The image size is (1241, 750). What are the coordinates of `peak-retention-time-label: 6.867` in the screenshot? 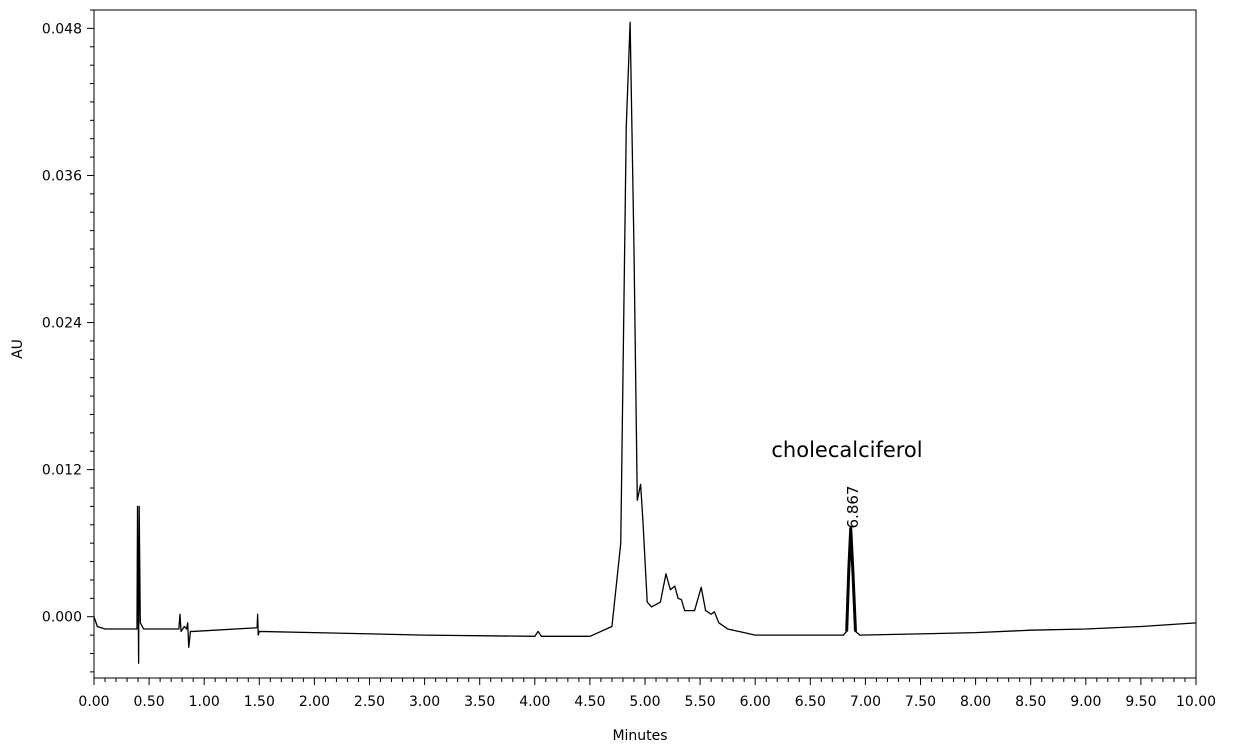 It's located at (853, 507).